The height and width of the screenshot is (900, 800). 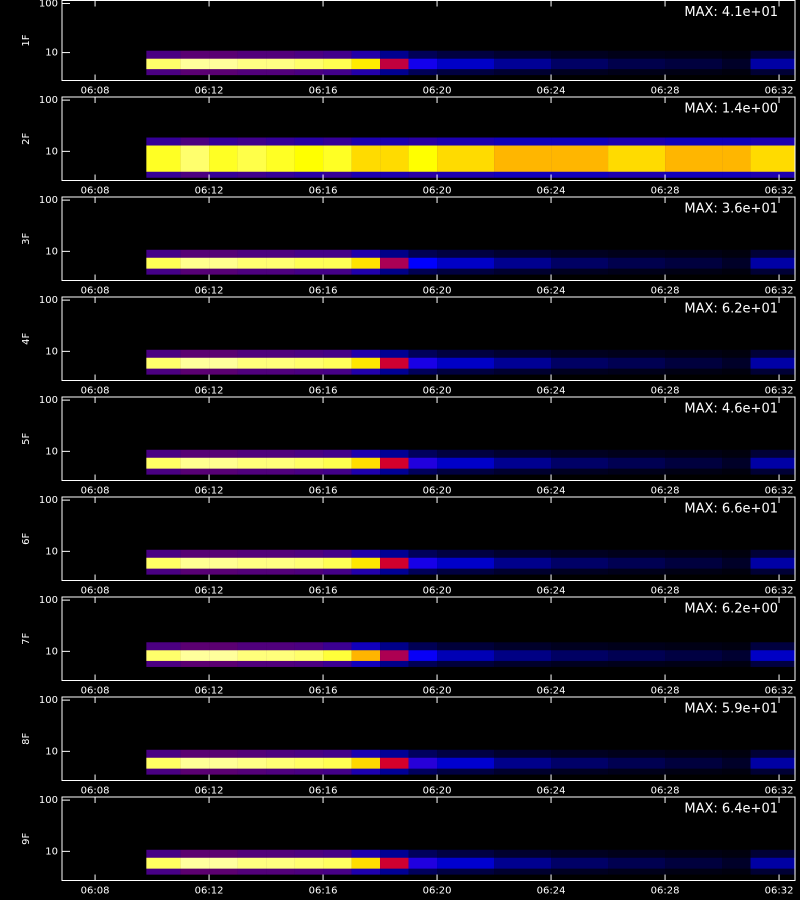 I want to click on max-label: MAX: 6.2e+00, so click(x=731, y=609).